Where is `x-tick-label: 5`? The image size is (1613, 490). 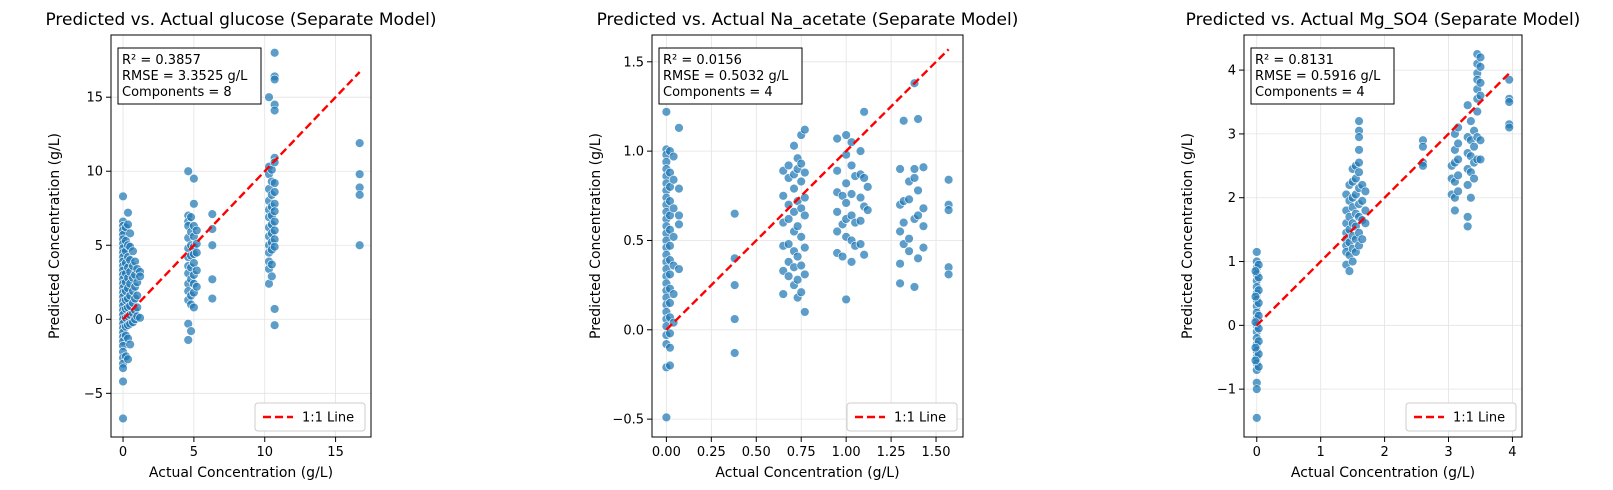 x-tick-label: 5 is located at coordinates (194, 452).